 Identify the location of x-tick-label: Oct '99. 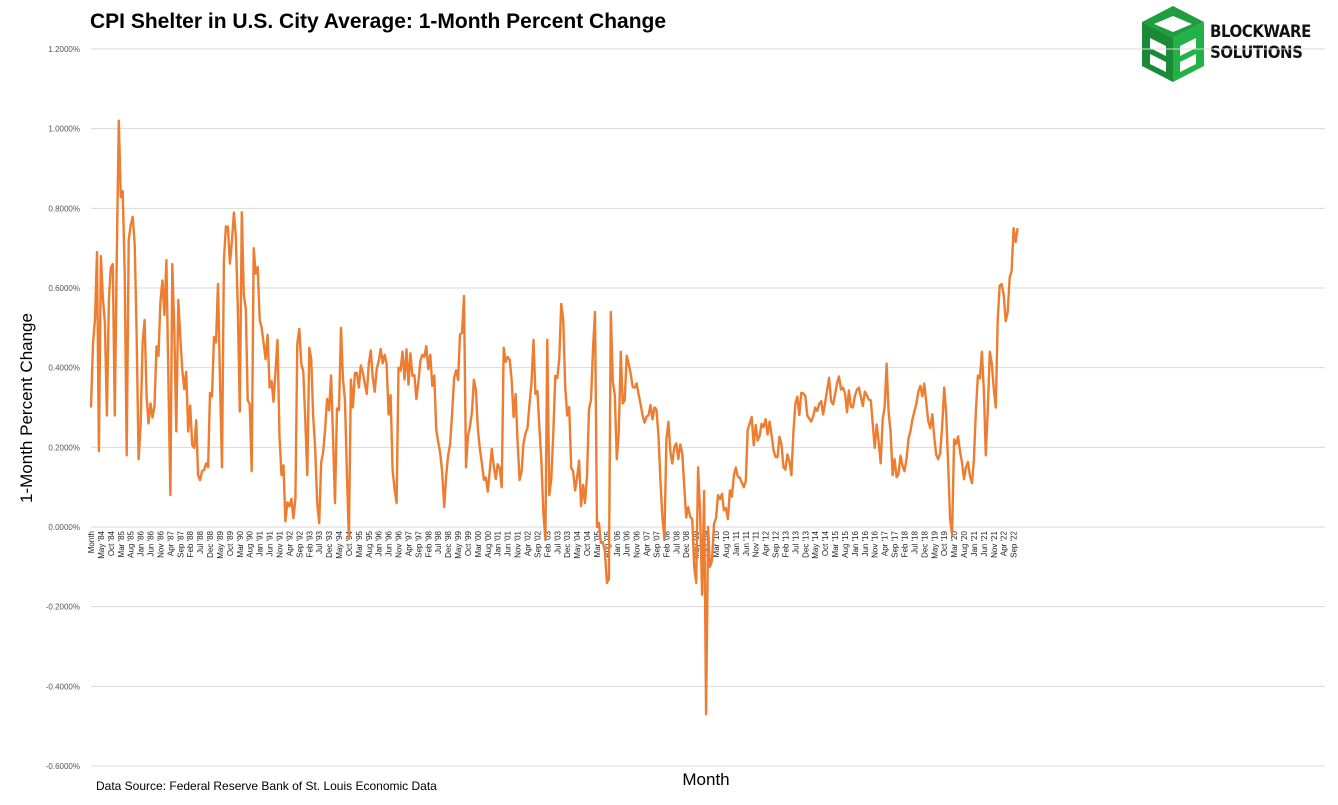
(468, 543).